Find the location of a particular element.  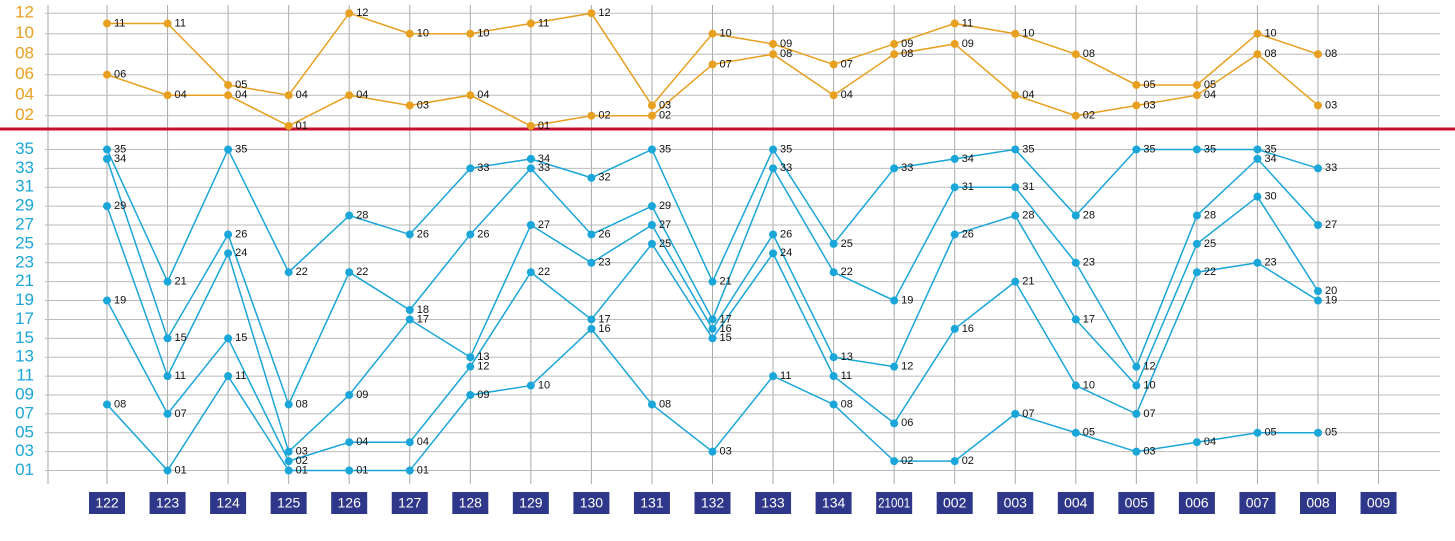

data-label: 13 is located at coordinates (483, 357).